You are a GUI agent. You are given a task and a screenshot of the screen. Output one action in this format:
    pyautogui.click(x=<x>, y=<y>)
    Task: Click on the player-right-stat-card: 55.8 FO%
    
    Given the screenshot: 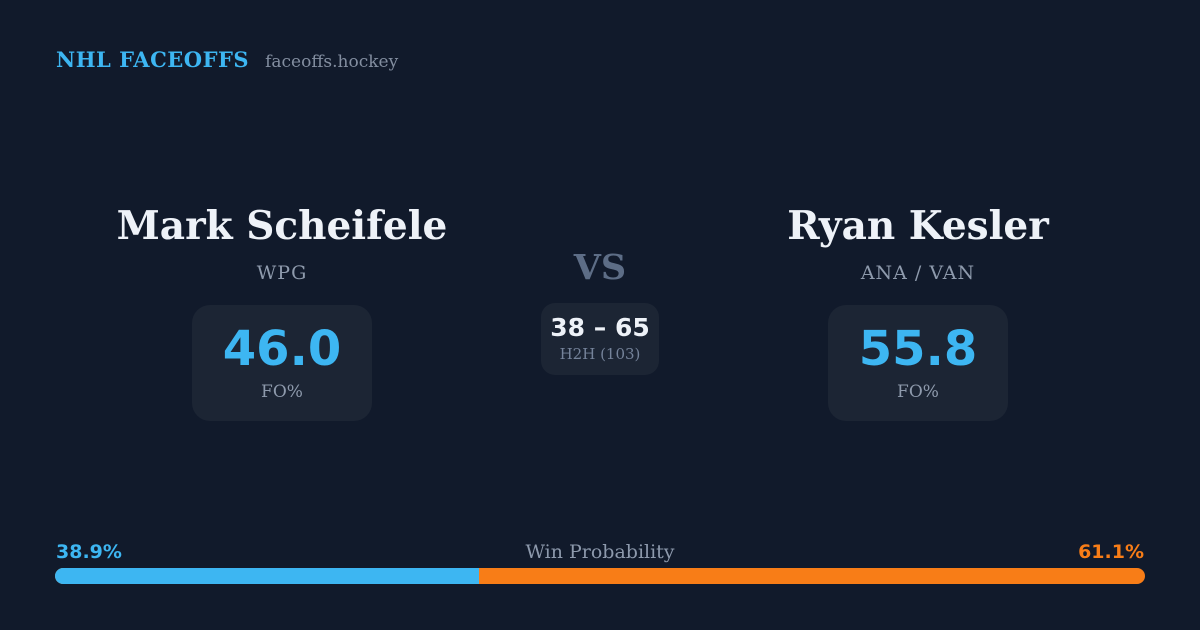 What is the action you would take?
    pyautogui.click(x=918, y=363)
    